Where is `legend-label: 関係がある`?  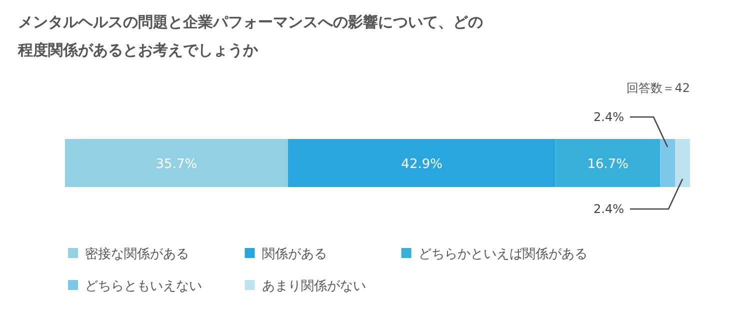 legend-label: 関係がある is located at coordinates (294, 254).